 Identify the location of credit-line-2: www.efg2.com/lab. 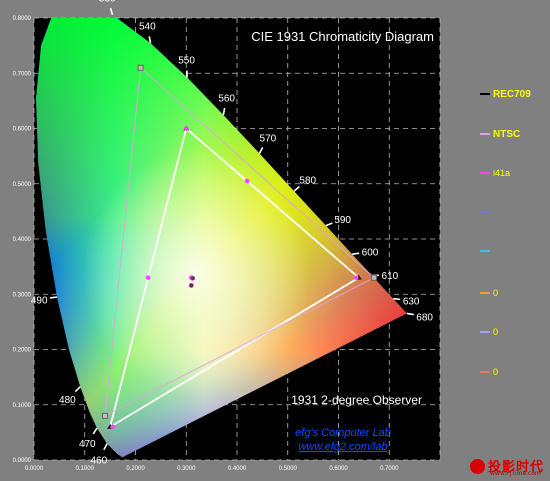
(342, 447).